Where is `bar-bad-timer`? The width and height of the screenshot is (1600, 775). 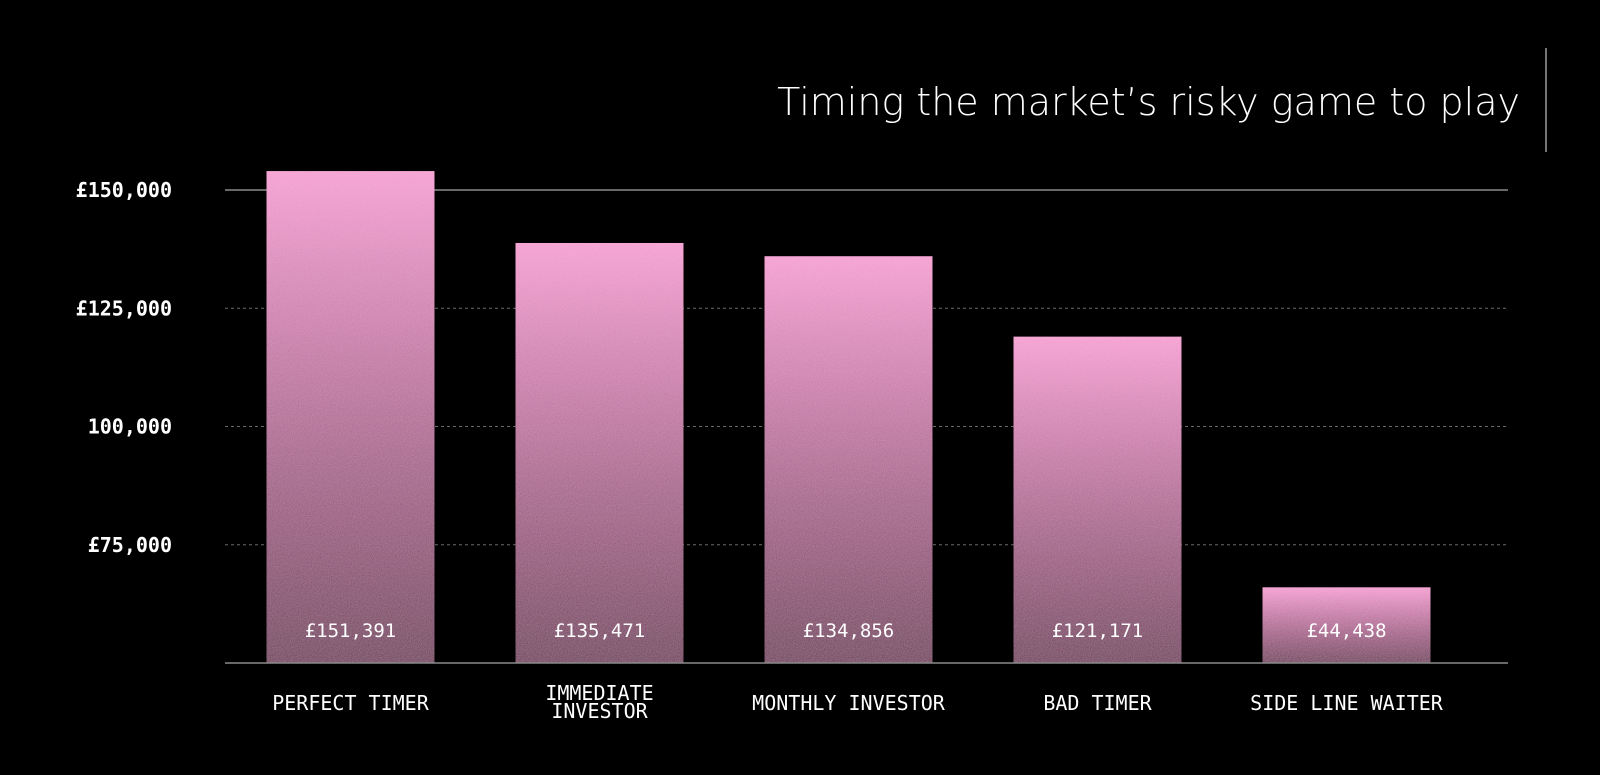
bar-bad-timer is located at coordinates (1097, 499).